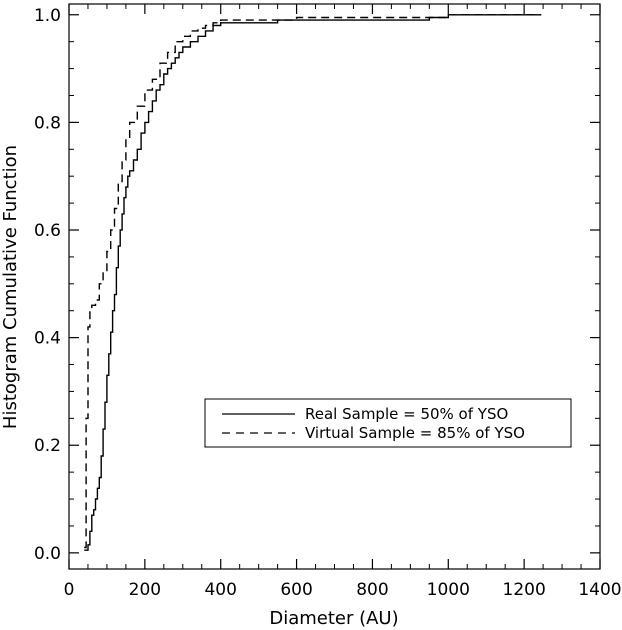 This screenshot has height=630, width=622. Describe the element at coordinates (406, 414) in the screenshot. I see `legend-label-real: Real Sample = 50% of YSO` at that location.